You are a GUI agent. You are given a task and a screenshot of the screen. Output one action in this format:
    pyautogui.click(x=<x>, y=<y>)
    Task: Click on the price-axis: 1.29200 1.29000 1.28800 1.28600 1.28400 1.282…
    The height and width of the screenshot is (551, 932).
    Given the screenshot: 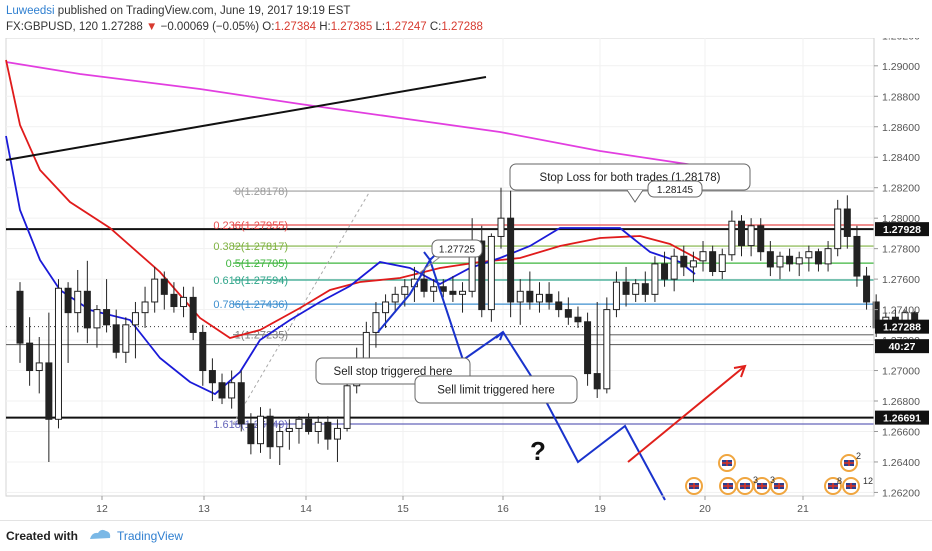 What is the action you would take?
    pyautogui.click(x=901, y=268)
    